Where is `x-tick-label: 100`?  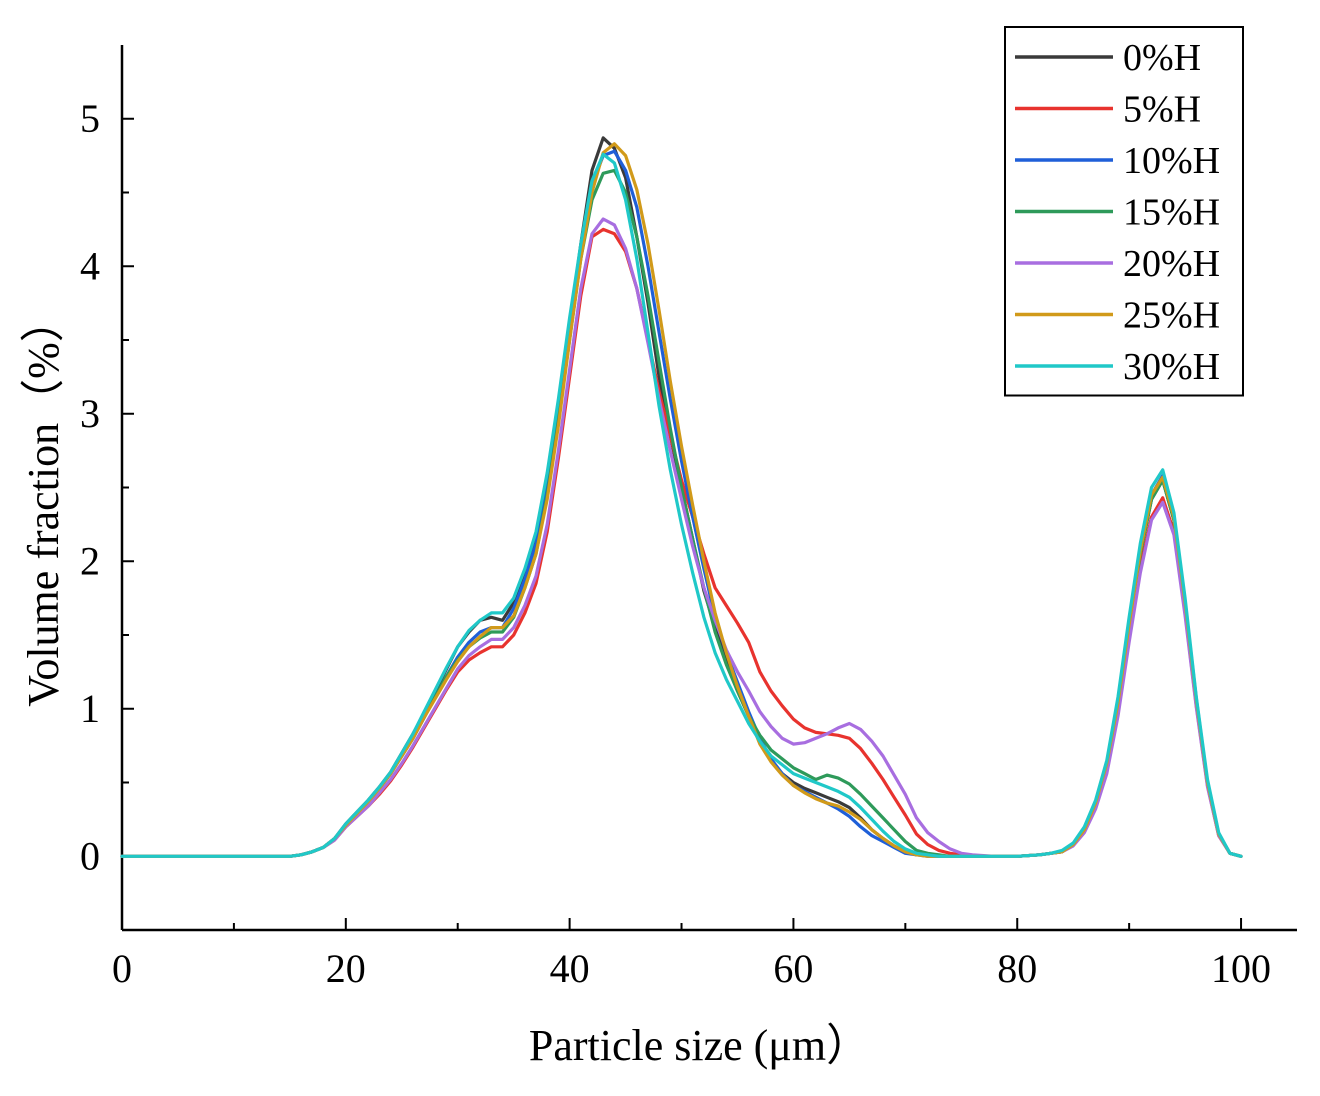
x-tick-label: 100 is located at coordinates (1241, 968).